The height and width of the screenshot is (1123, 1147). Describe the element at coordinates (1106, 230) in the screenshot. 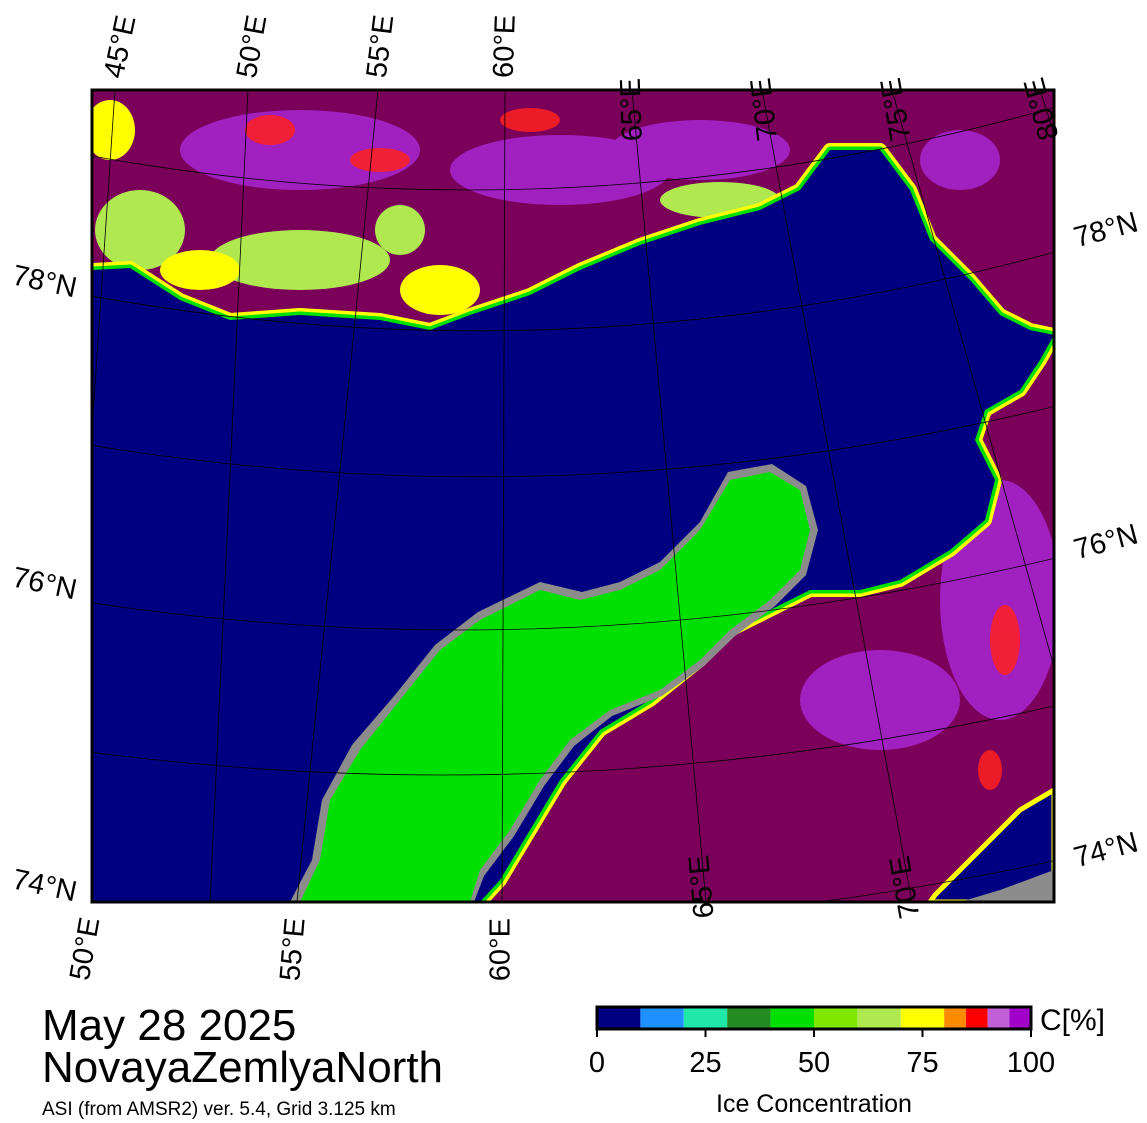

I see `right-lat-label: 78°N` at that location.